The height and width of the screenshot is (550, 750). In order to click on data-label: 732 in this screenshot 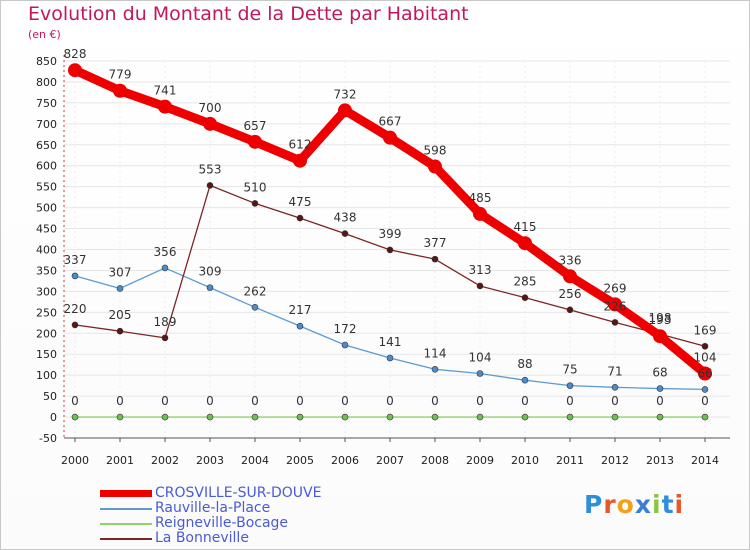, I will do `click(345, 94)`.